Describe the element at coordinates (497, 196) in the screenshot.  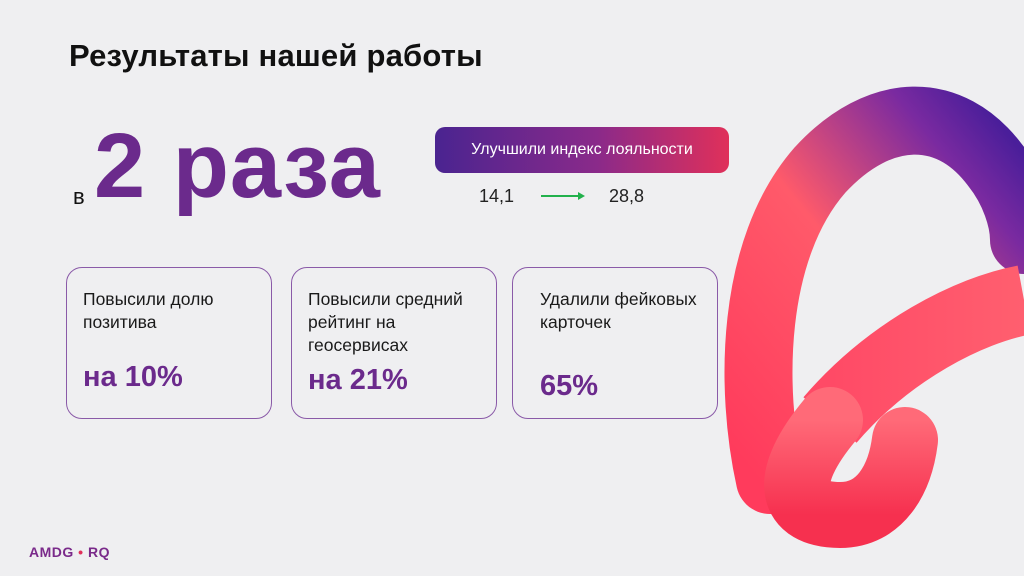
I see `loyalty-from-value: 14,1` at that location.